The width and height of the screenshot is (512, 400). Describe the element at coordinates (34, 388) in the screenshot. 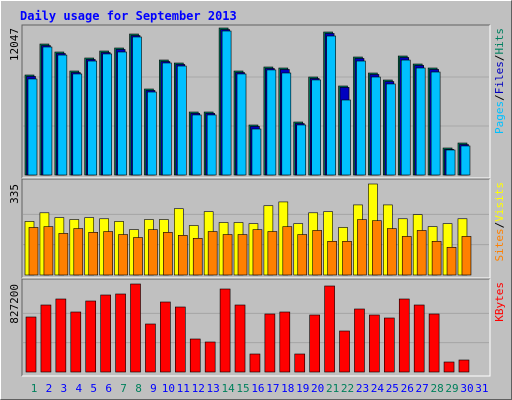

I see `x-tick-label: 1` at that location.